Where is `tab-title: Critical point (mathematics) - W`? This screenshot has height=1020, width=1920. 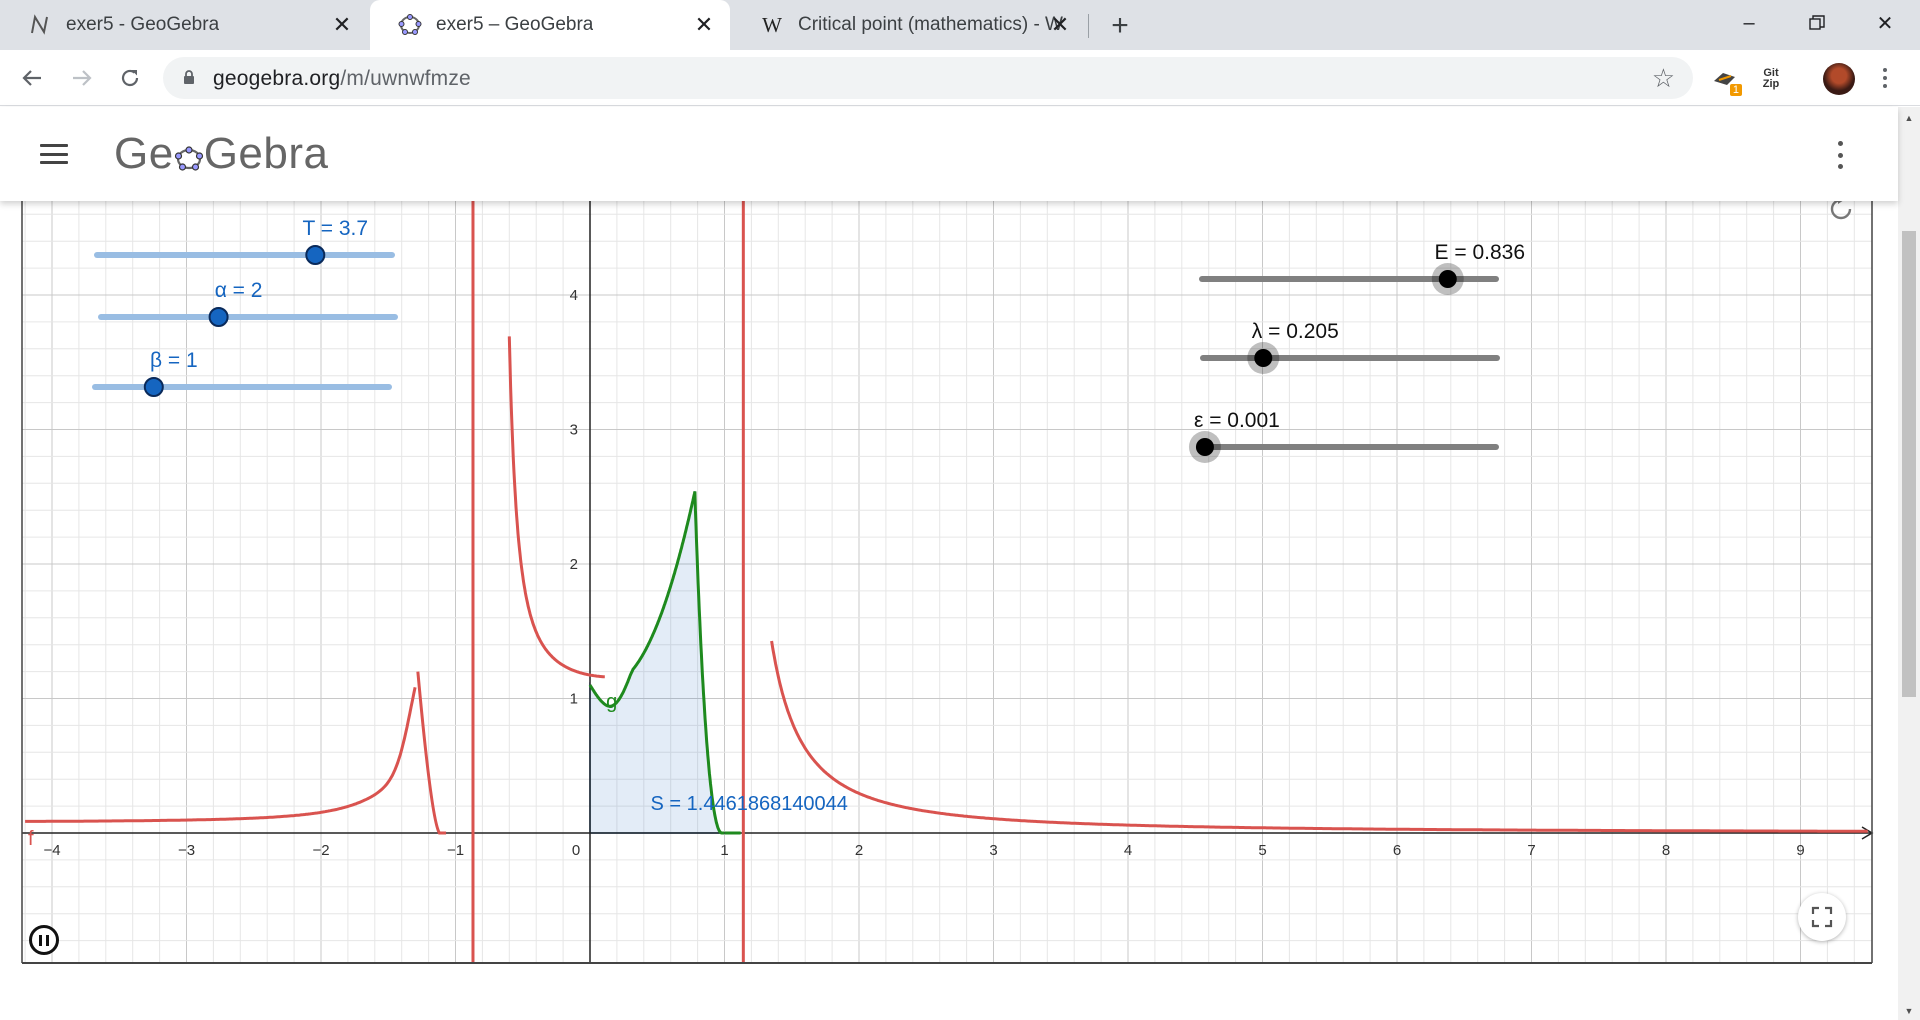
tab-title: Critical point (mathematics) - W is located at coordinates (930, 24).